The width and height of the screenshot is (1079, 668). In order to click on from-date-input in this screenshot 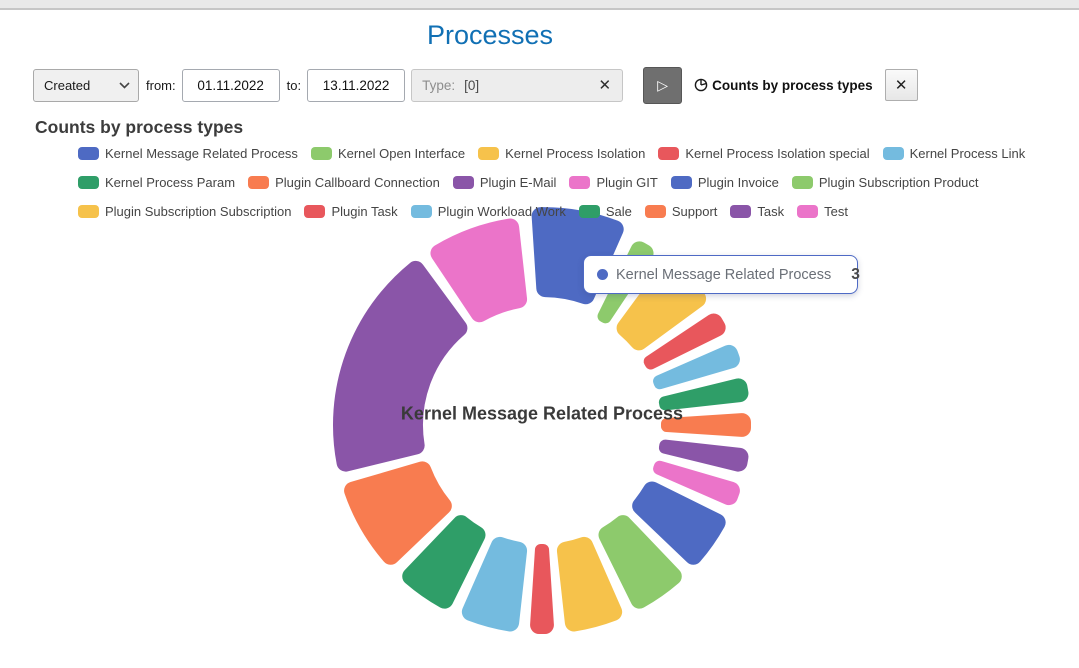, I will do `click(230, 85)`.